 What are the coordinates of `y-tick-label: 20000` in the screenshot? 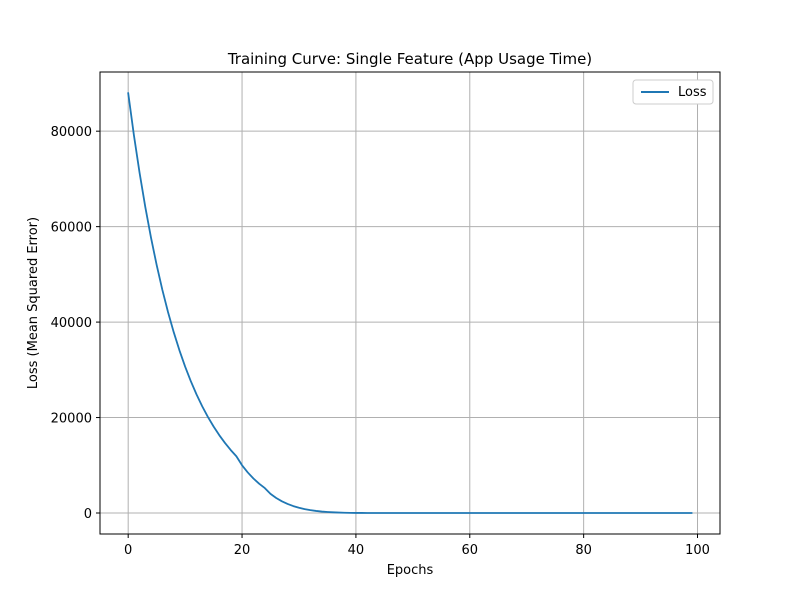 It's located at (71, 419).